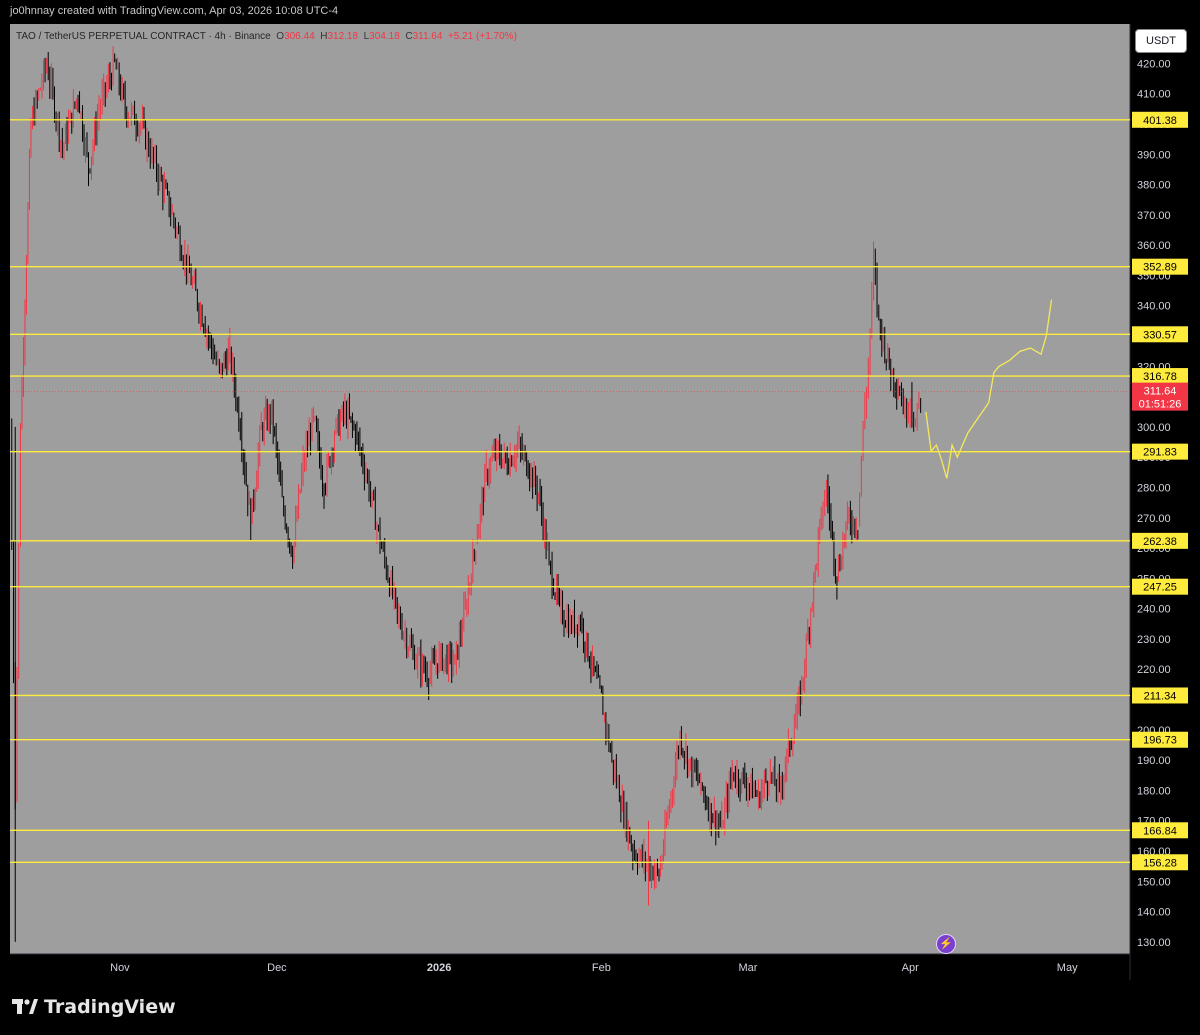 This screenshot has height=1035, width=1200. What do you see at coordinates (1154, 246) in the screenshot?
I see `y-tick-label: 360.00` at bounding box center [1154, 246].